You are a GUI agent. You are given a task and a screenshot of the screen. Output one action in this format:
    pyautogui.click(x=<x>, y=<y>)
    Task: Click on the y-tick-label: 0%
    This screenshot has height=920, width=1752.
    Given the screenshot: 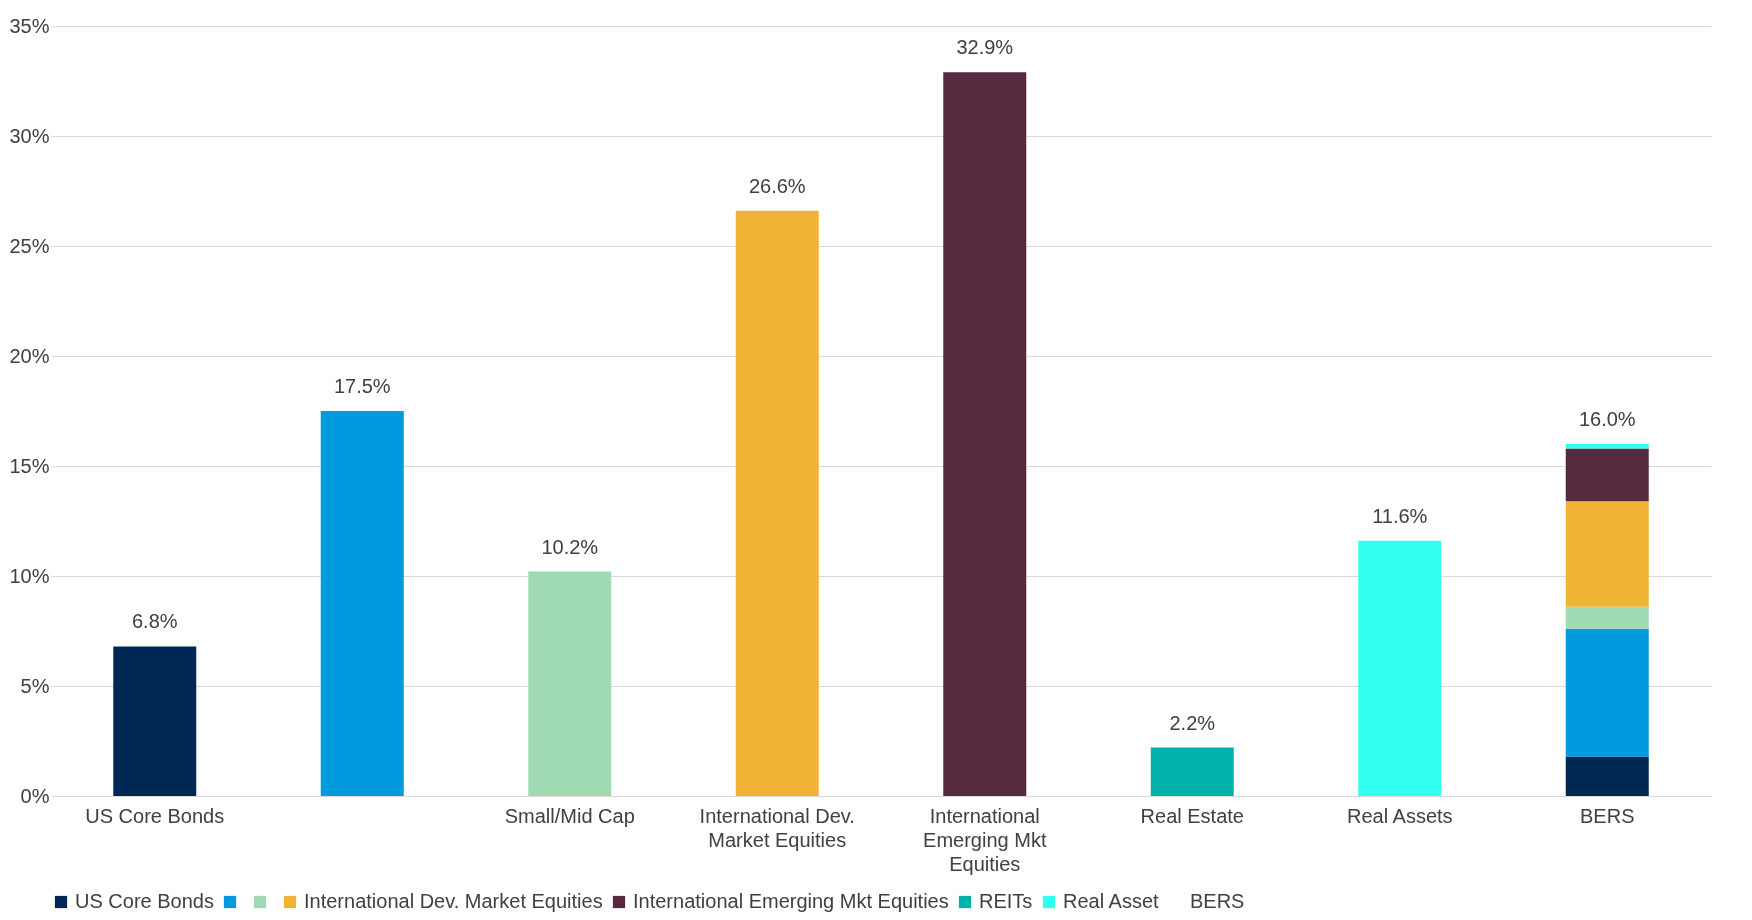 What is the action you would take?
    pyautogui.click(x=35, y=795)
    